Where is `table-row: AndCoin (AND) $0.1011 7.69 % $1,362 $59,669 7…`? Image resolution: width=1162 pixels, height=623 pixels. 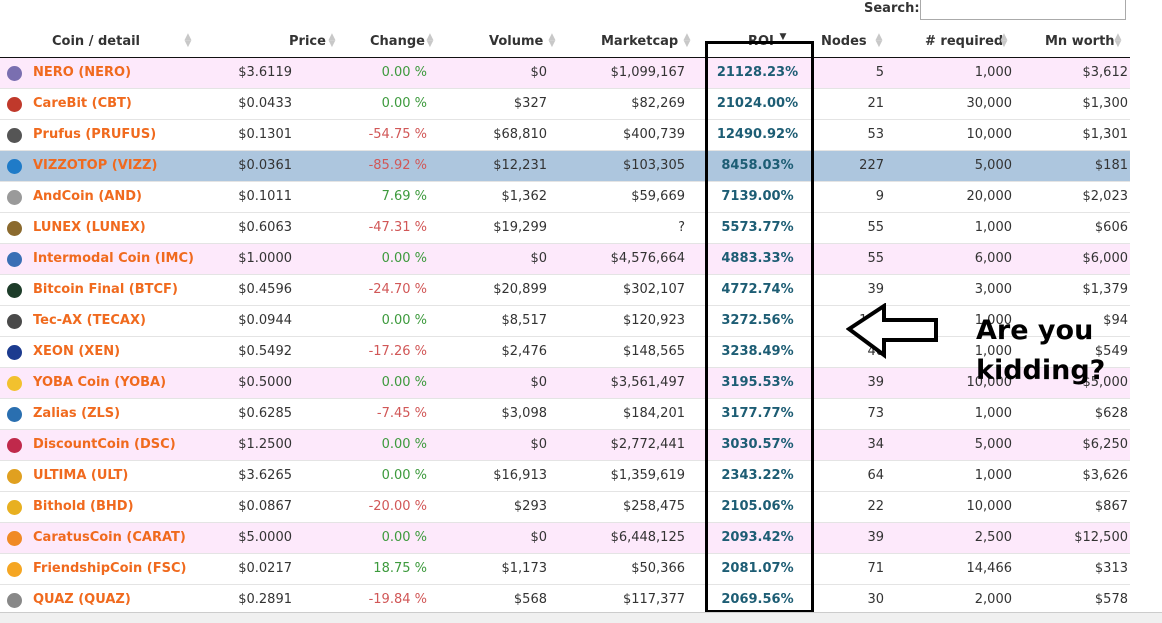
table-row: AndCoin (AND) $0.1011 7.69 % $1,362 $59,669 7… is located at coordinates (565, 197).